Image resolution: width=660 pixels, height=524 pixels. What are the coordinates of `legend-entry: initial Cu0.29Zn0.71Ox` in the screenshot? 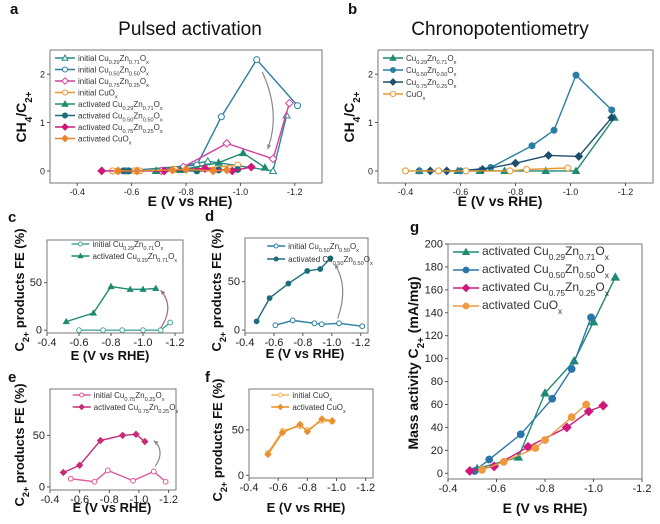 It's located at (113, 60).